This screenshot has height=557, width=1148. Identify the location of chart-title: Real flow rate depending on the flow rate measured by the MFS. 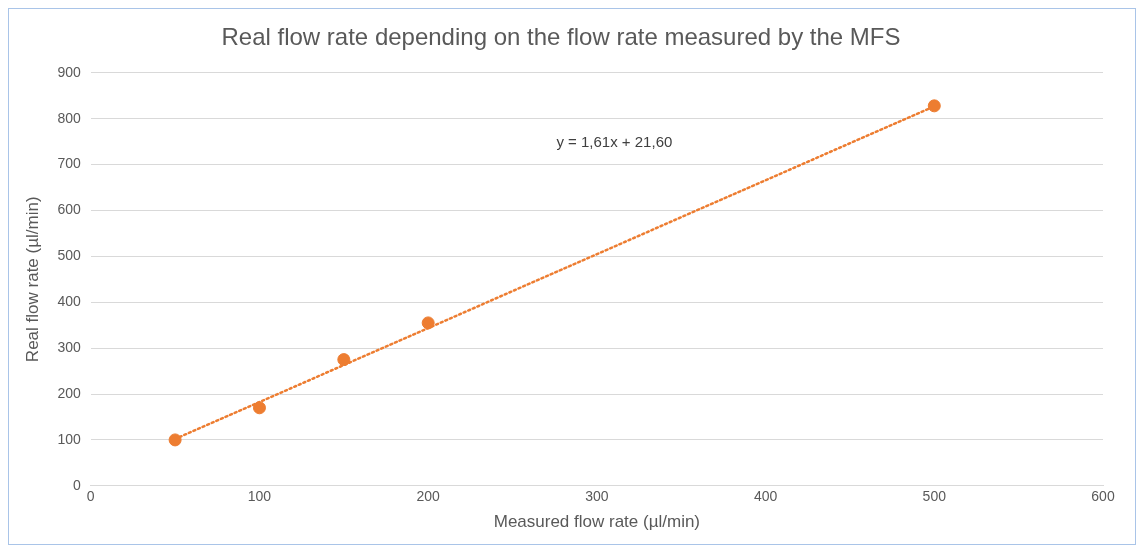
(561, 37).